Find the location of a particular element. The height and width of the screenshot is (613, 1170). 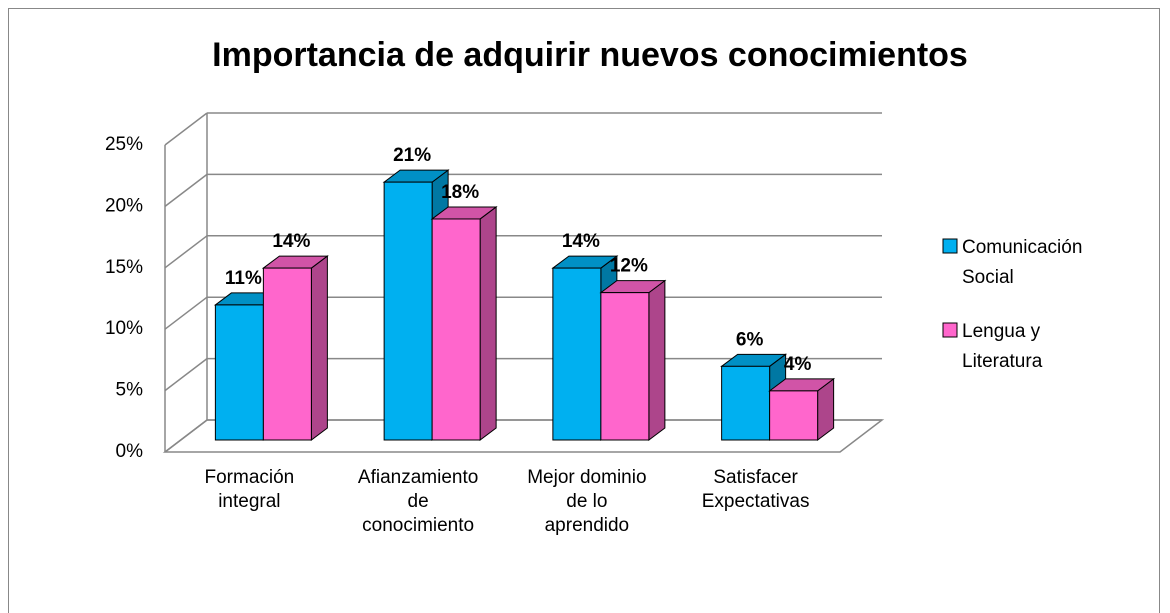

y-tick-label: 25% is located at coordinates (124, 144).